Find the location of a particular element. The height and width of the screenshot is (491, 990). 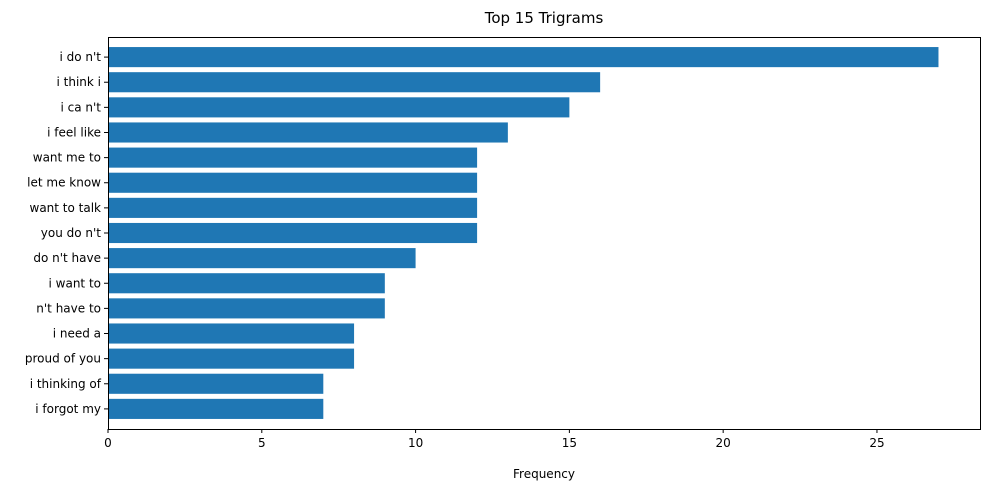

y-tick-label: i thinking of is located at coordinates (66, 384).